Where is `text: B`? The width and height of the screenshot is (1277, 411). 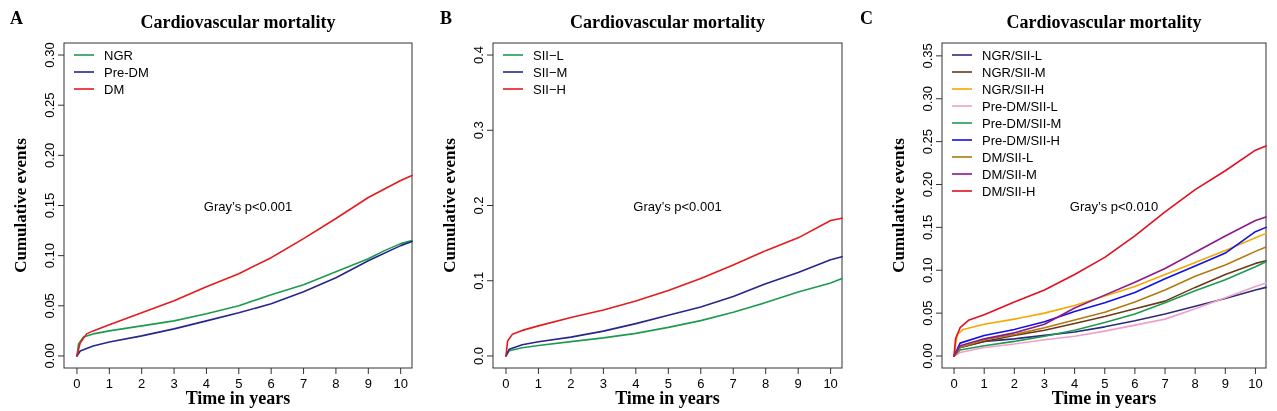 text: B is located at coordinates (446, 18).